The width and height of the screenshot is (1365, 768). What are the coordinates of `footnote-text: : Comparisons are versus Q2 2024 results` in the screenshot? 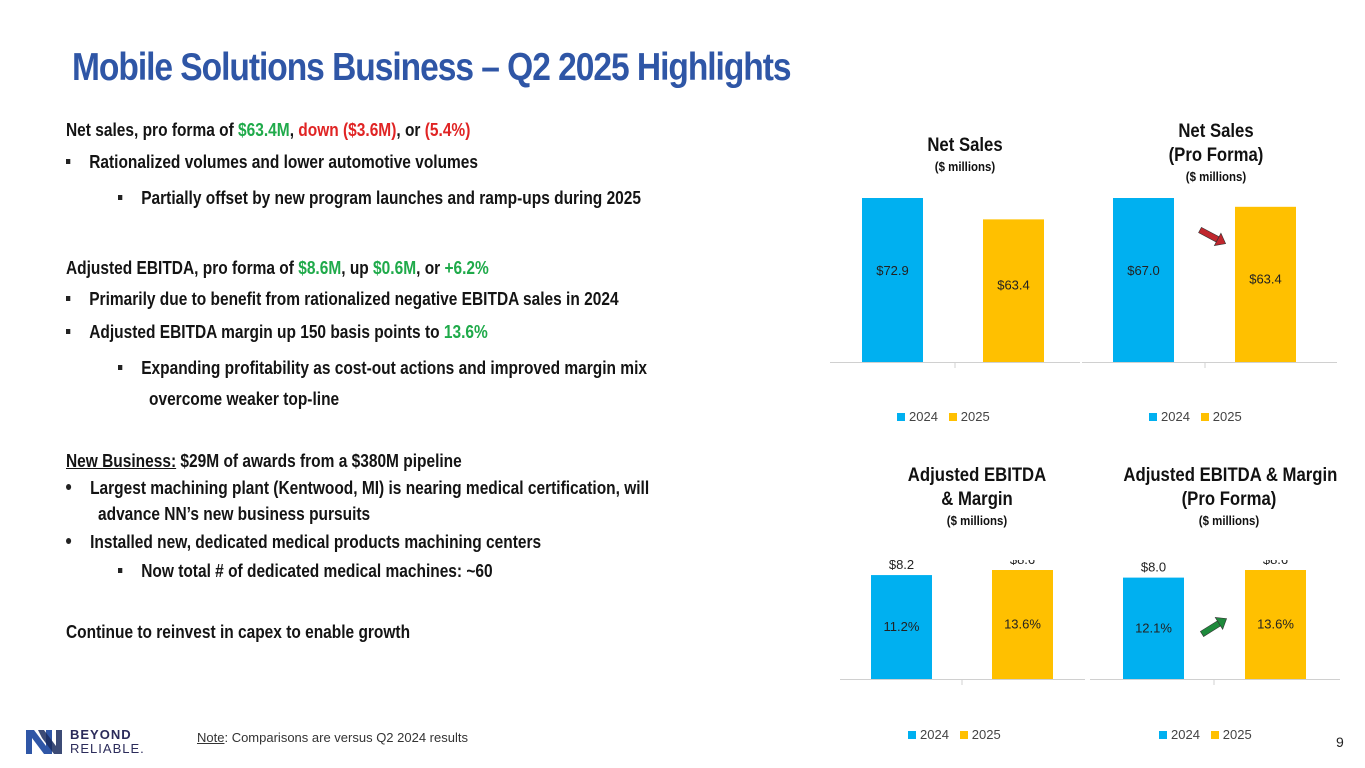 It's located at (346, 737).